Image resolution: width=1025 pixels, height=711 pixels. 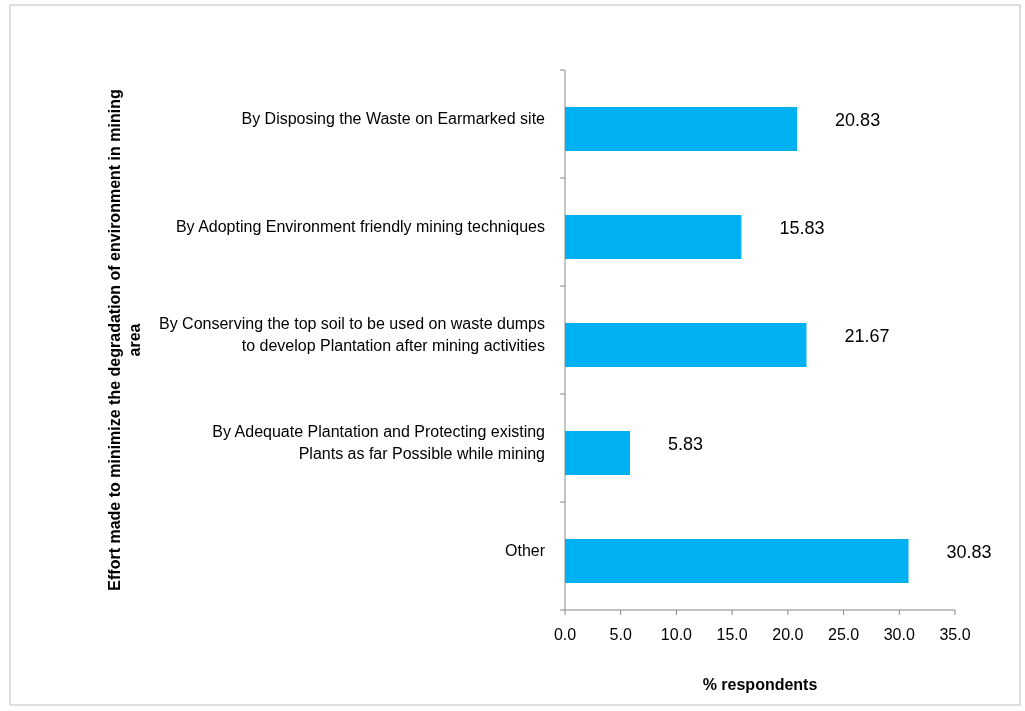 I want to click on y-tick-label: Other, so click(x=525, y=551).